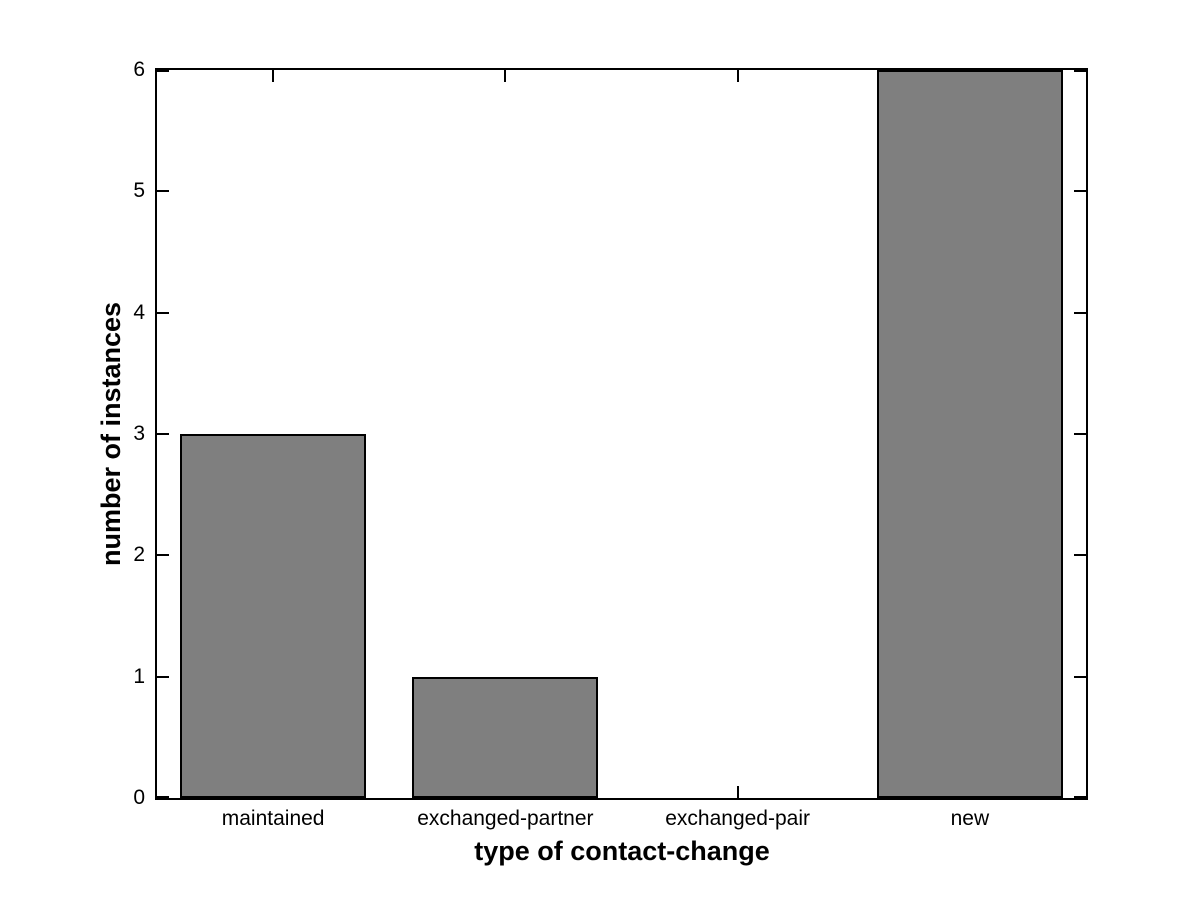 The height and width of the screenshot is (901, 1201). I want to click on y-tick-label: 2, so click(139, 555).